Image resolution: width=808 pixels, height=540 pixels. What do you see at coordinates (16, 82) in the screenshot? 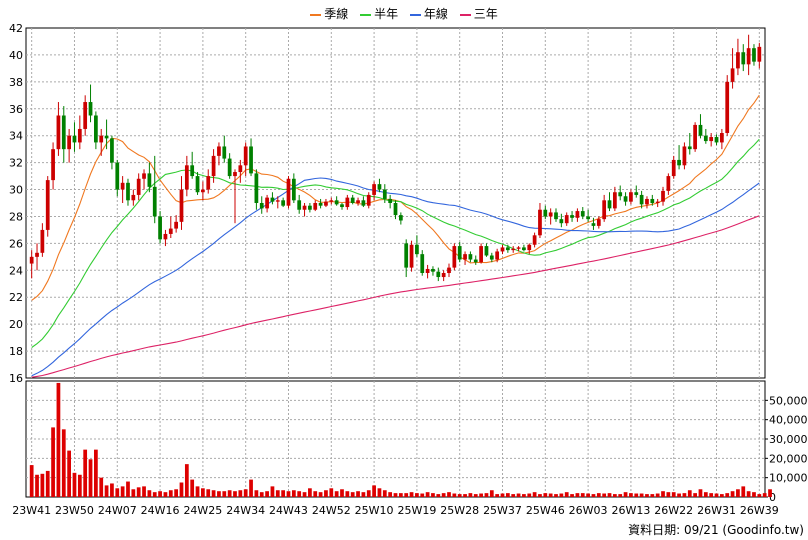
I see `price-y-tick-label: 38` at bounding box center [16, 82].